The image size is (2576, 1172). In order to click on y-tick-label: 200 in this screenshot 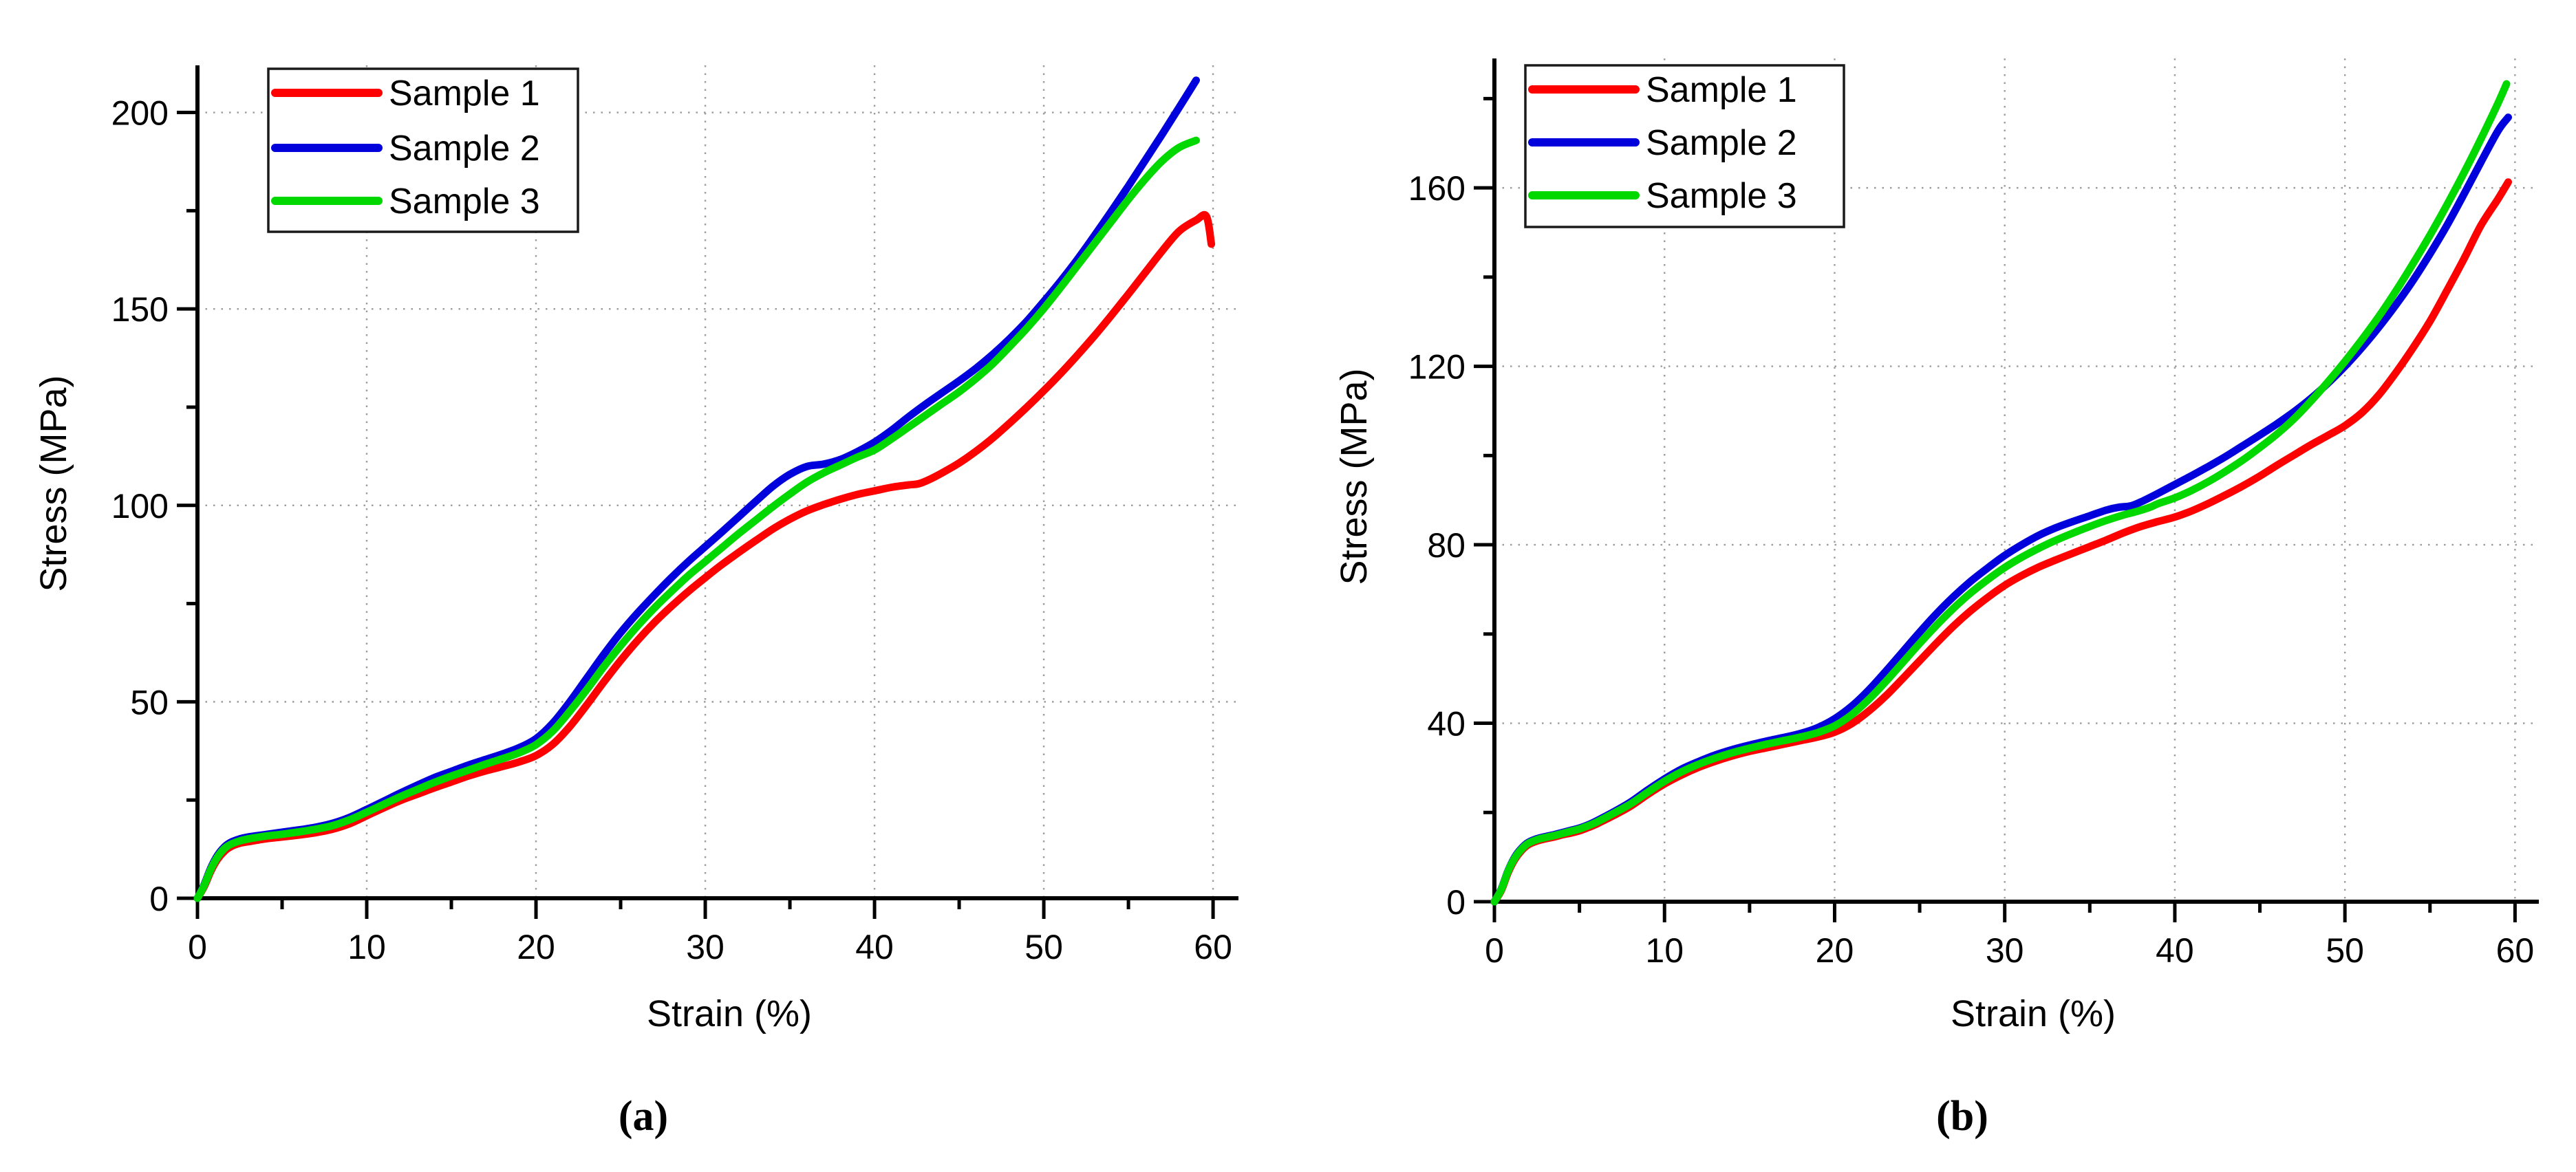, I will do `click(140, 114)`.